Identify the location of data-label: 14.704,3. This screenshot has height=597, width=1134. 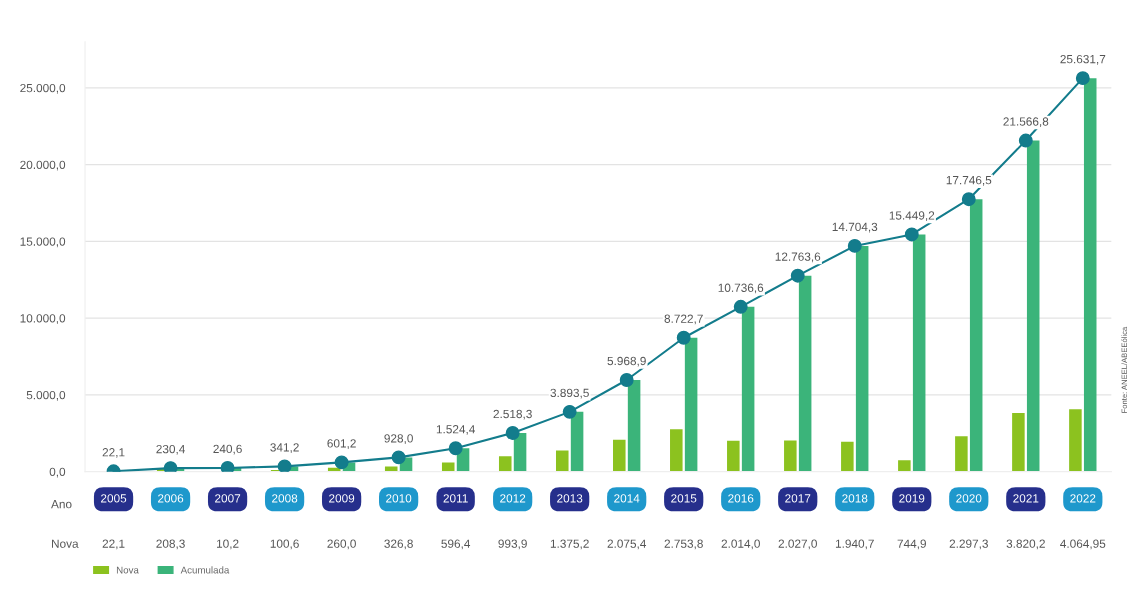
(855, 227).